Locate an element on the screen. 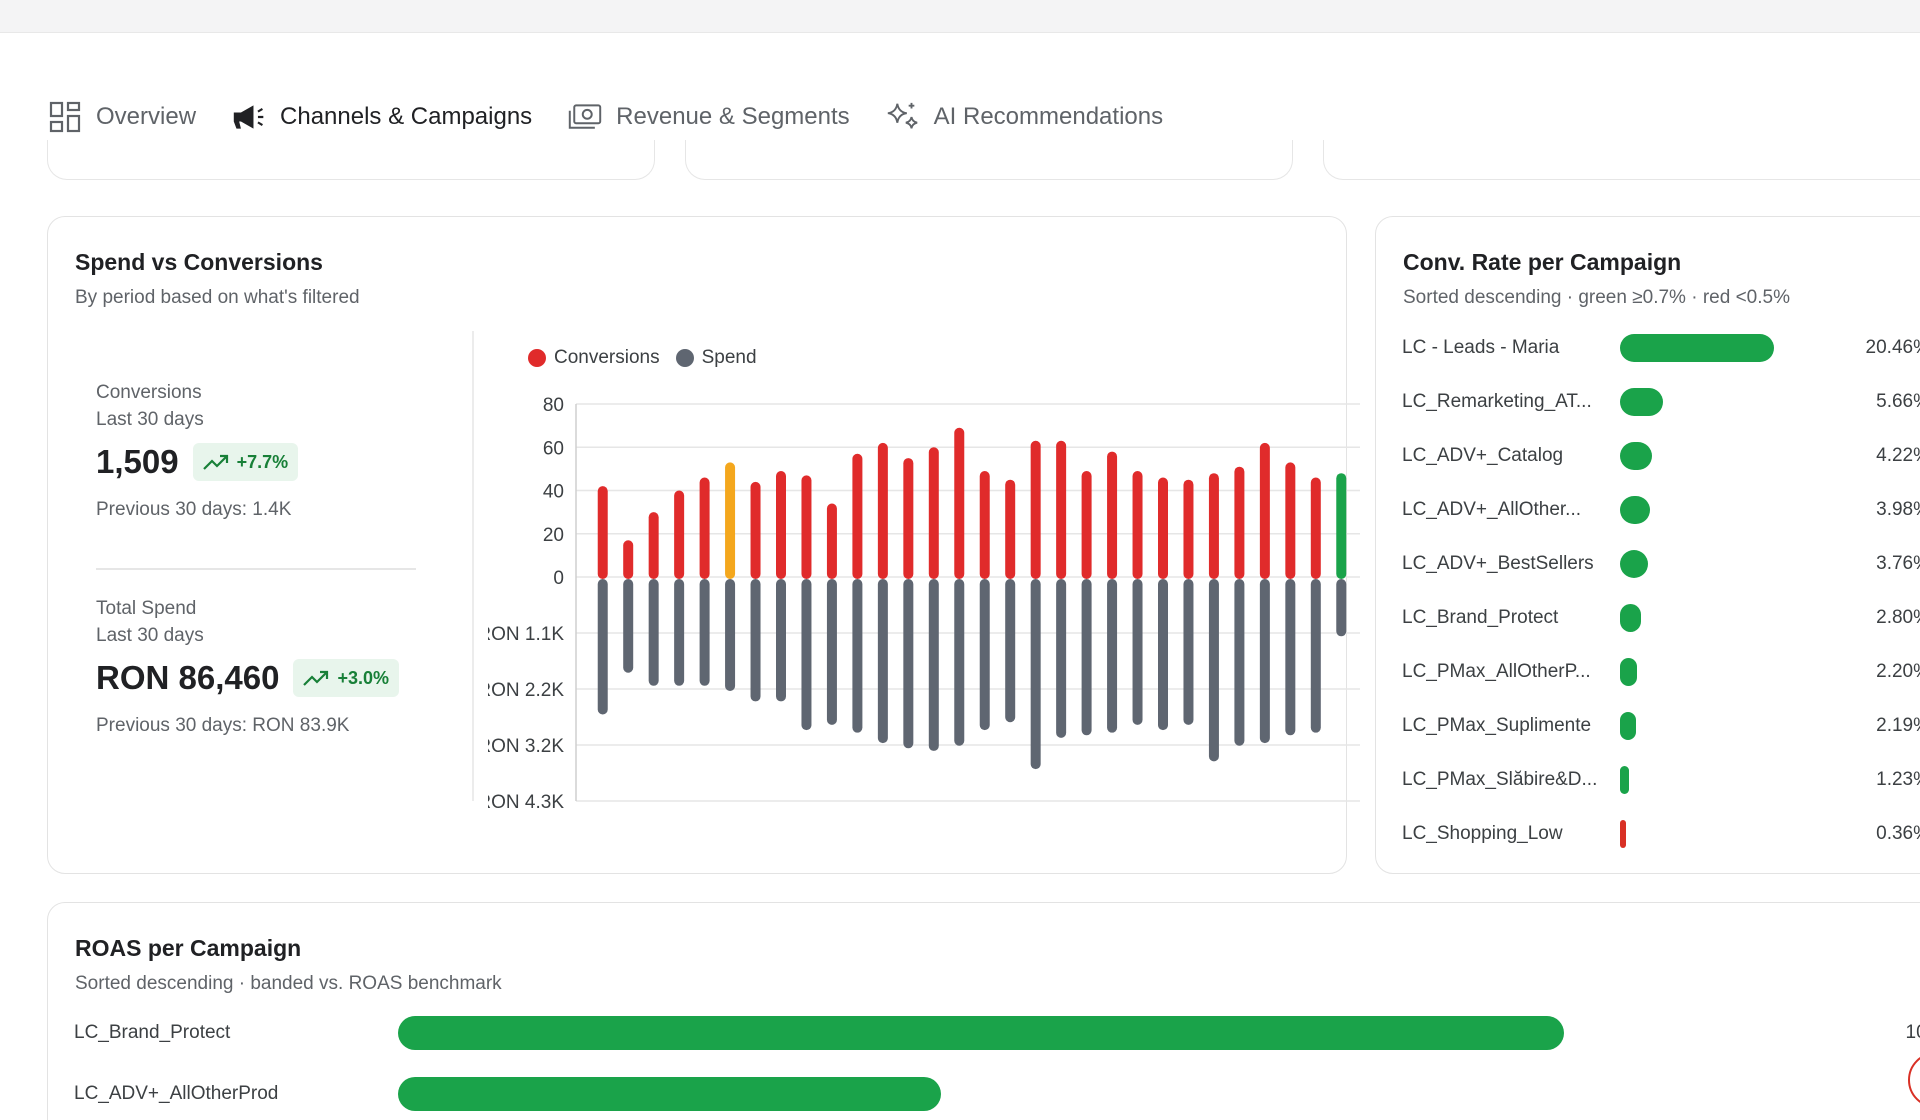 Image resolution: width=1920 pixels, height=1120 pixels. card-title: ROAS per Campaign is located at coordinates (188, 948).